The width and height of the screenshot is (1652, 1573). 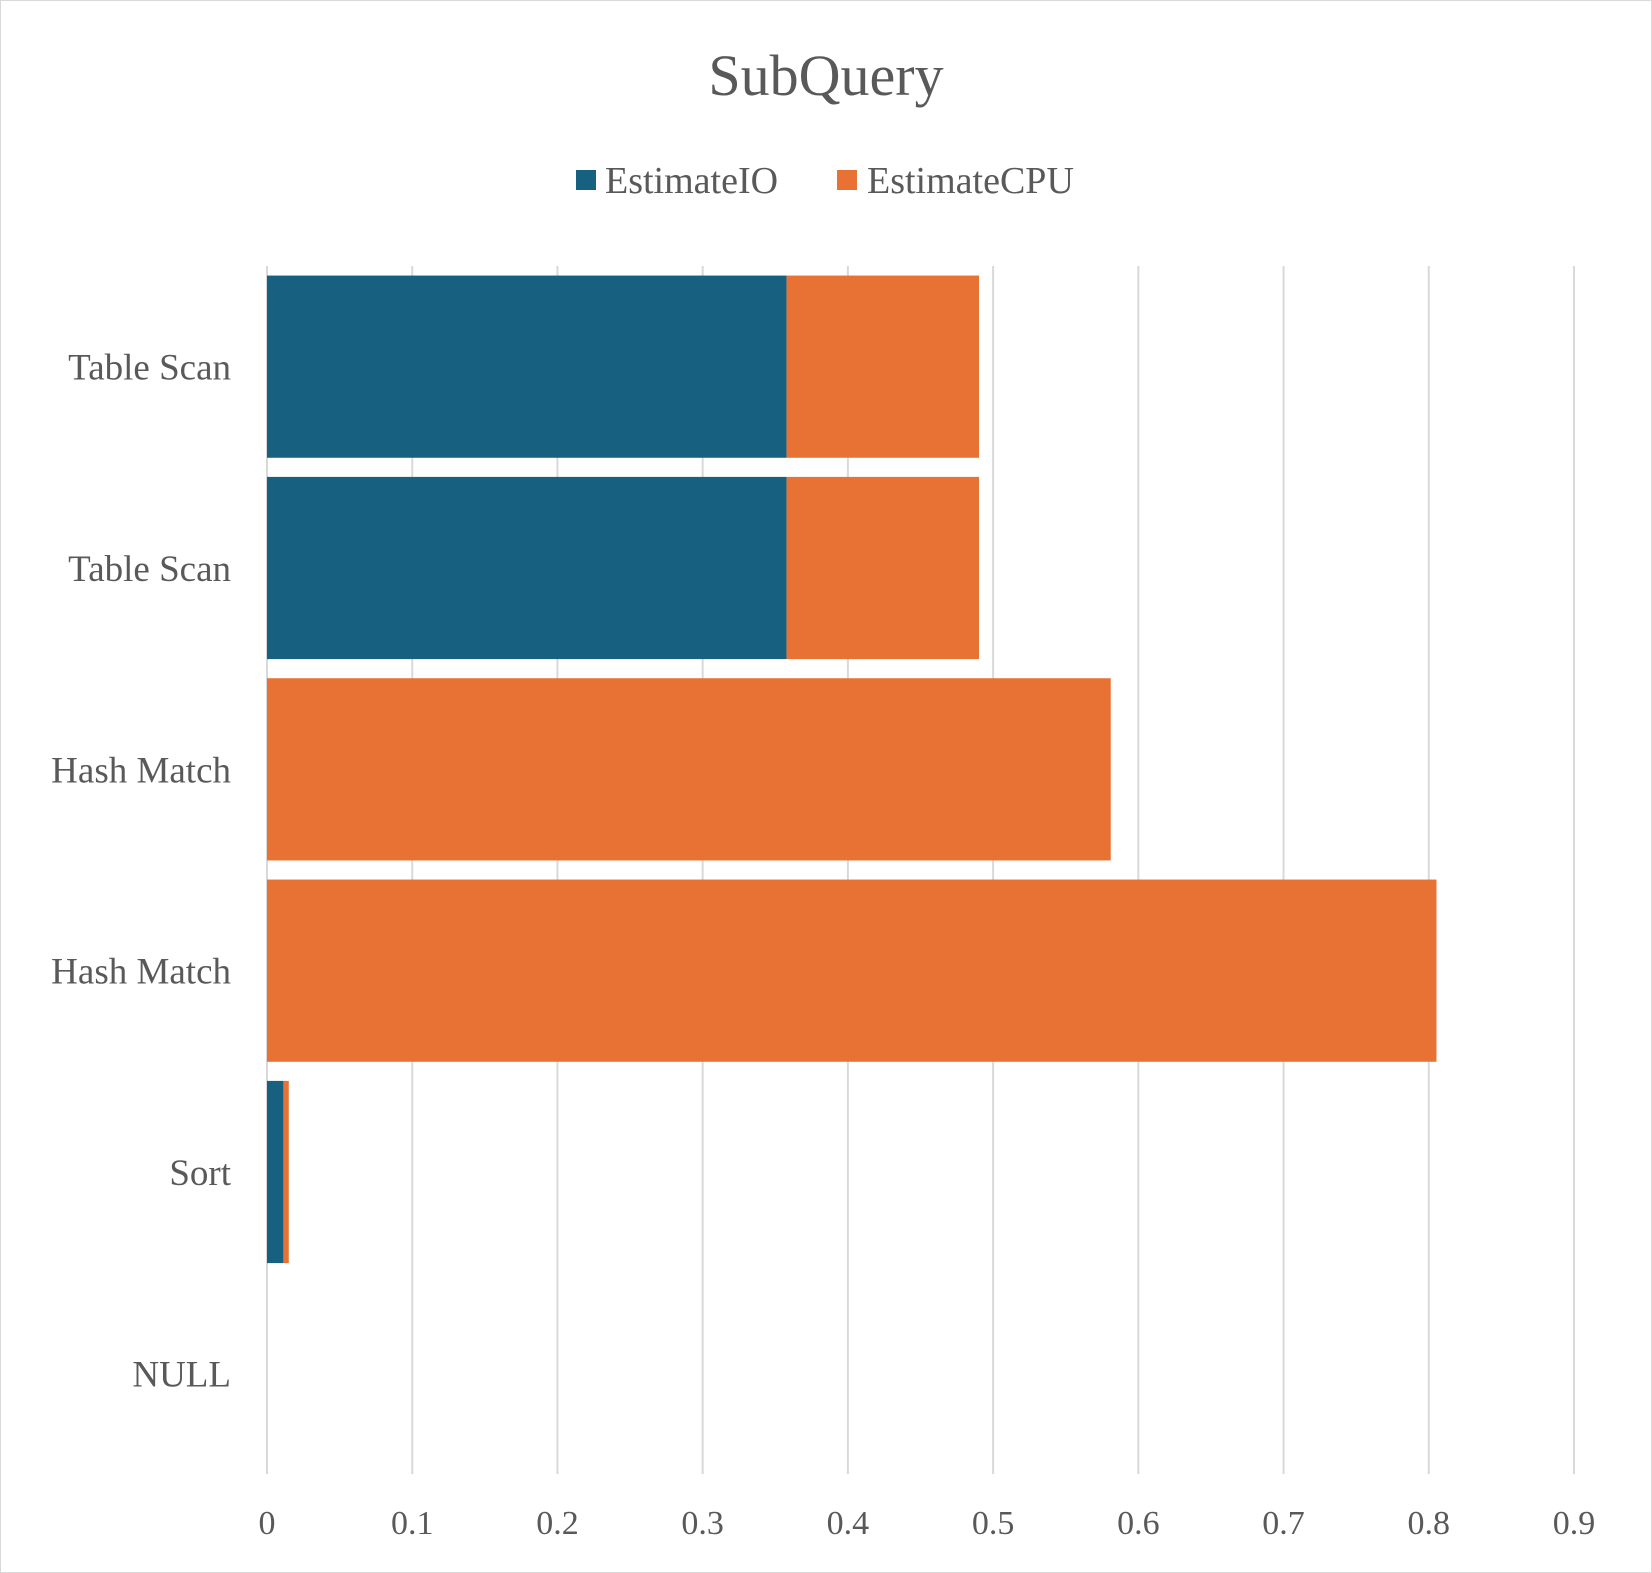 What do you see at coordinates (149, 569) in the screenshot?
I see `category-label-1: Table Scan` at bounding box center [149, 569].